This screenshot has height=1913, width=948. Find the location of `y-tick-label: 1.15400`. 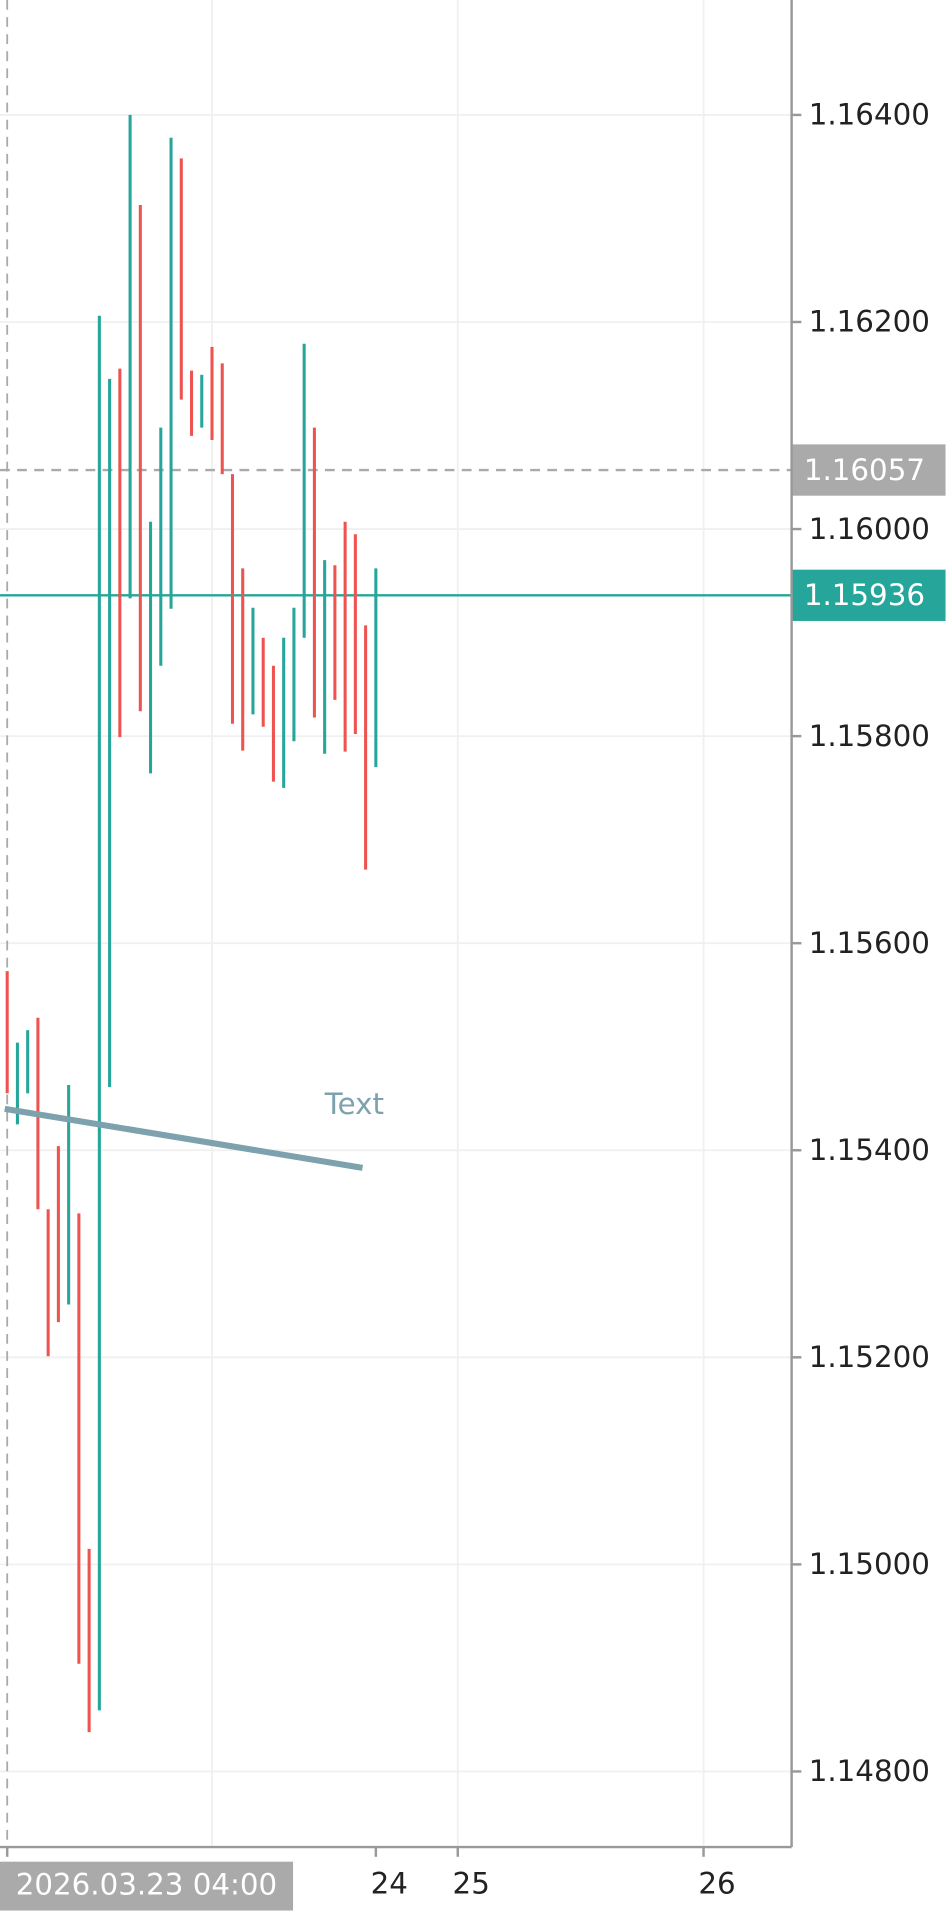

y-tick-label: 1.15400 is located at coordinates (869, 1150).